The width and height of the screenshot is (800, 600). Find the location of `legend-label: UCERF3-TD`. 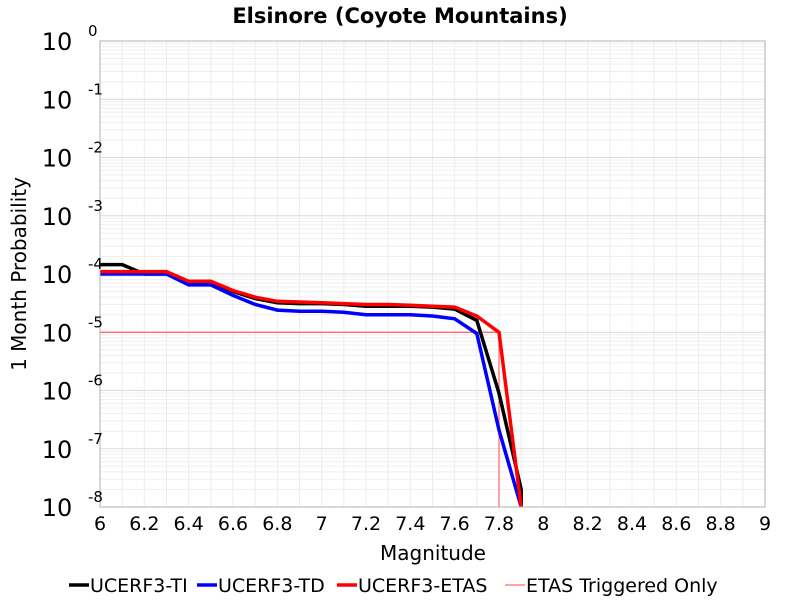

legend-label: UCERF3-TD is located at coordinates (271, 586).